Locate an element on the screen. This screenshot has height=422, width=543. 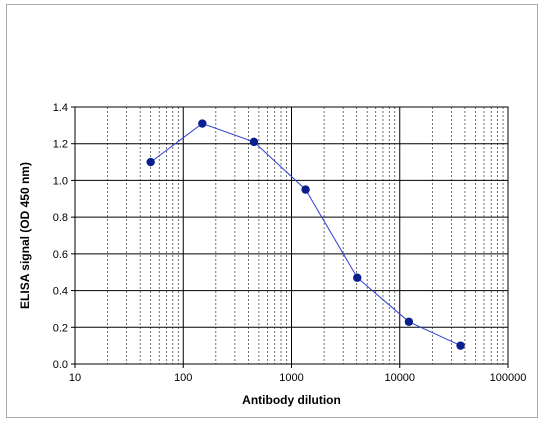
x-axis-title: Antibody dilution is located at coordinates (291, 400).